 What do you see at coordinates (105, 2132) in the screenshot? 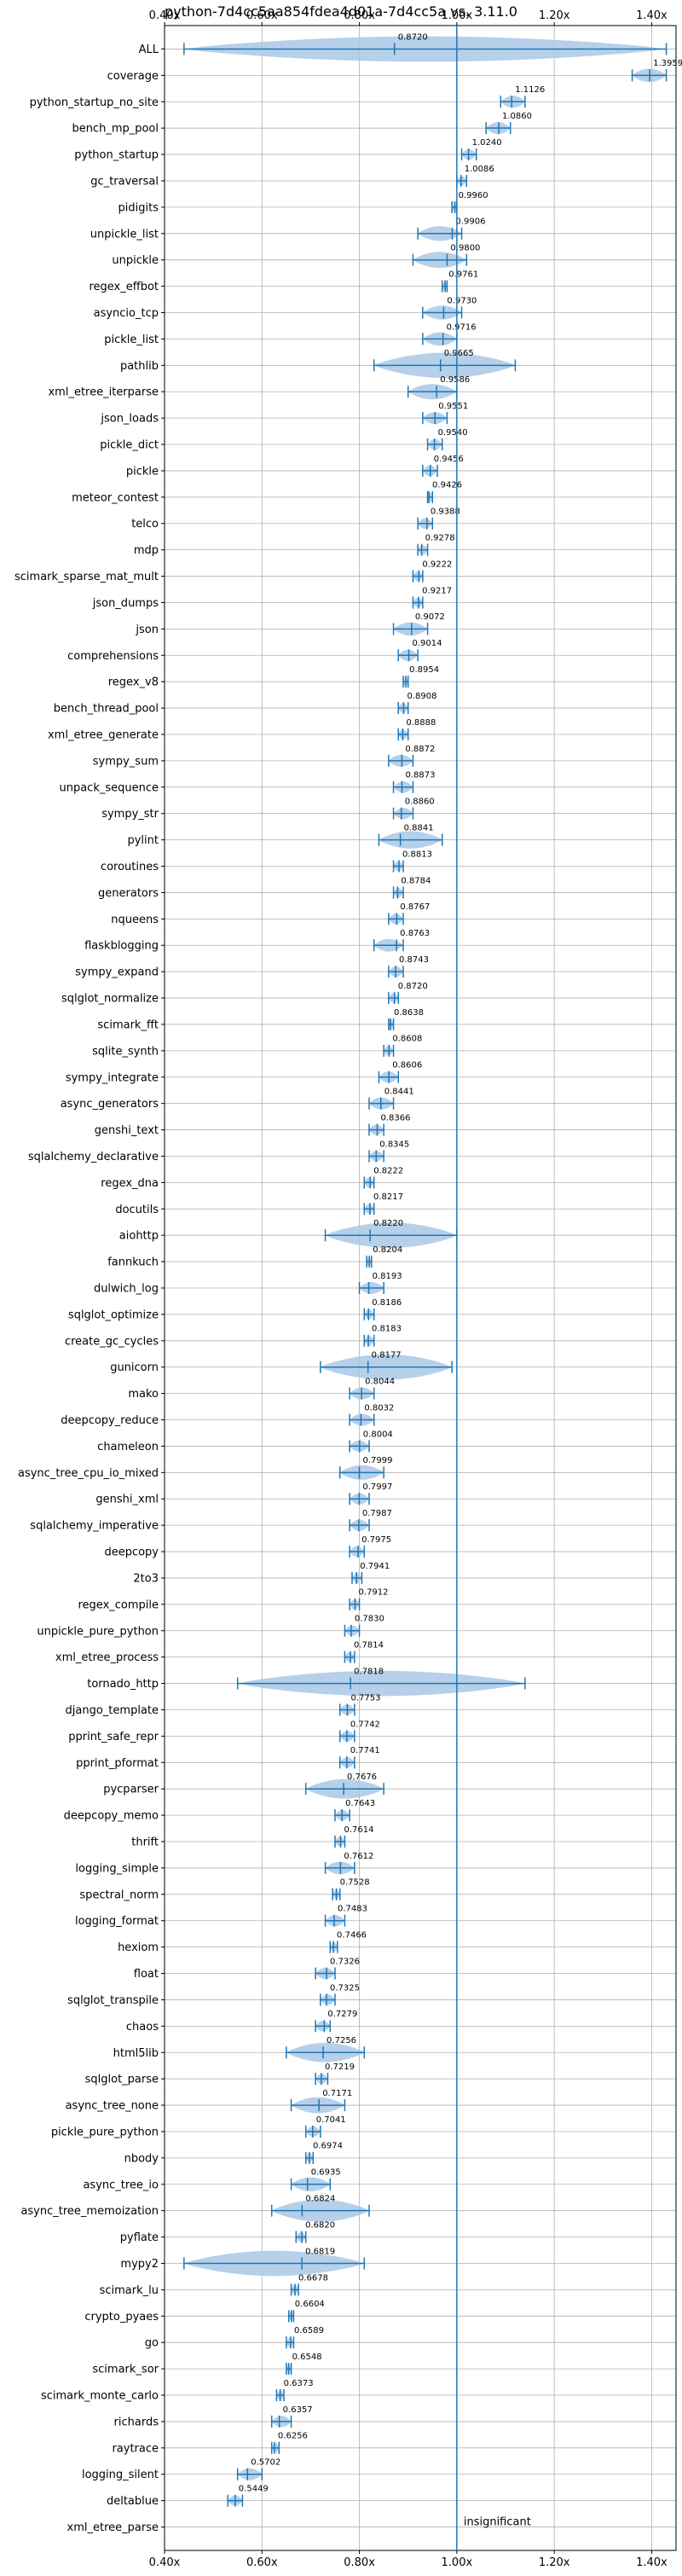
I see `benchmark-name: pickle_pure_python` at bounding box center [105, 2132].